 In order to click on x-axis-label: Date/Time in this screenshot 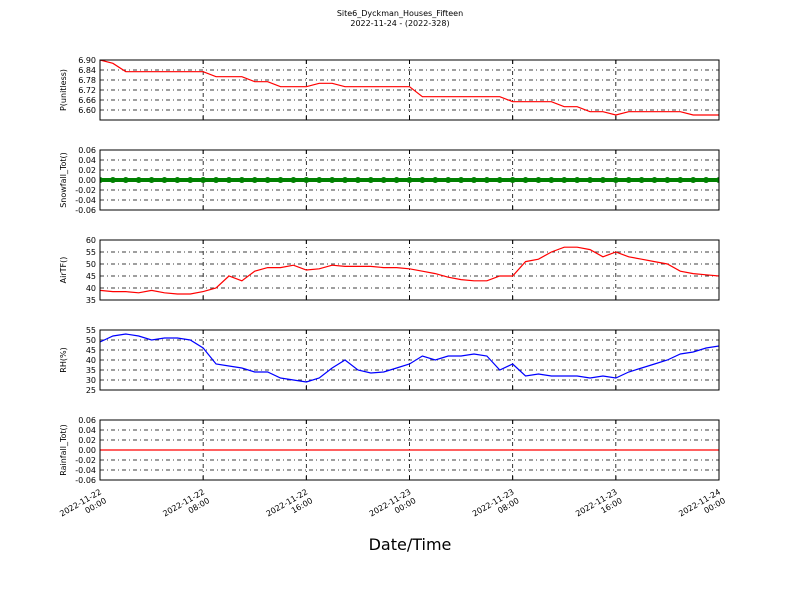, I will do `click(410, 544)`.